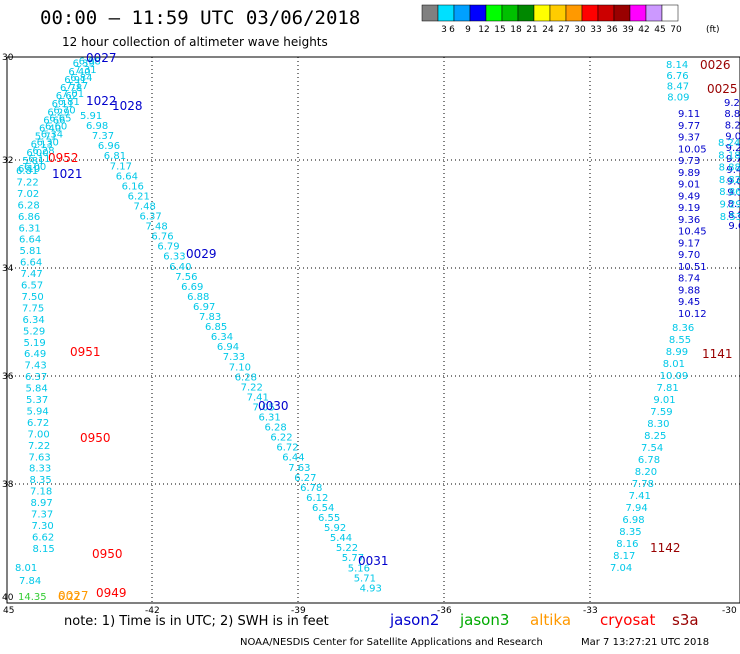  I want to click on wave-height-value: 9.70, so click(689, 255).